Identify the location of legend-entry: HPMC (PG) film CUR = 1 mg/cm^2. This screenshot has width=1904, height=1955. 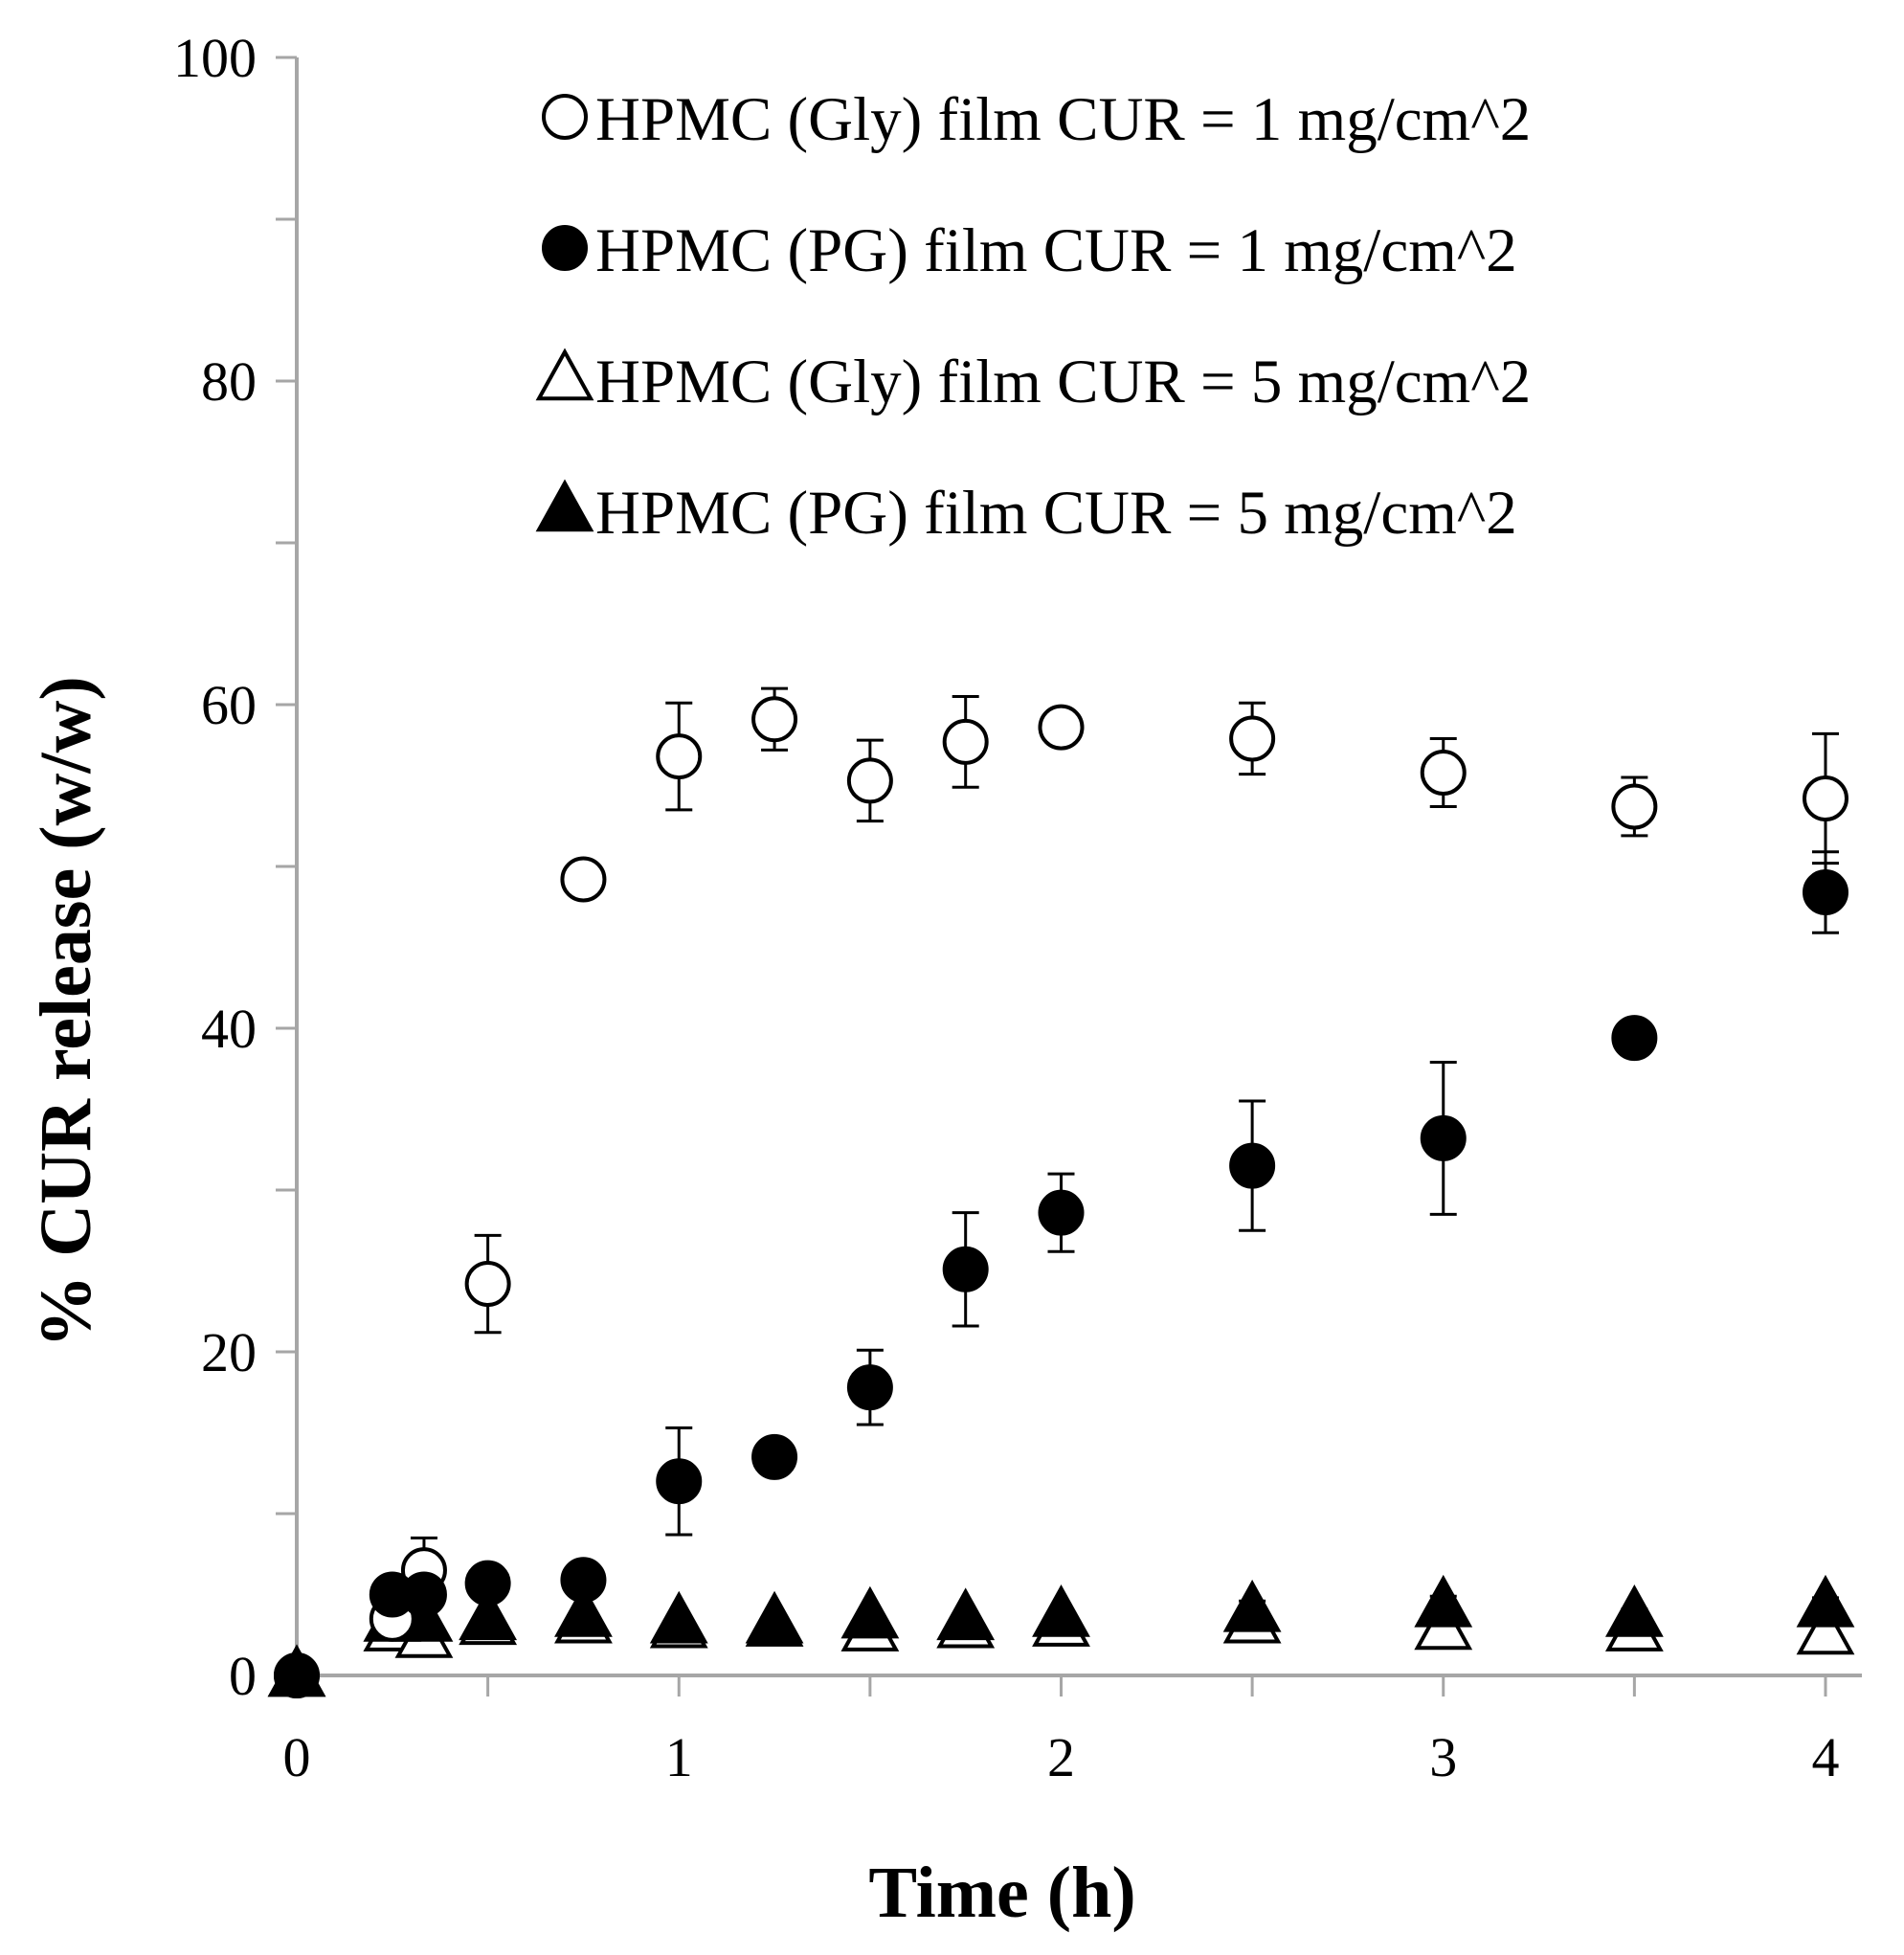
(1030, 250).